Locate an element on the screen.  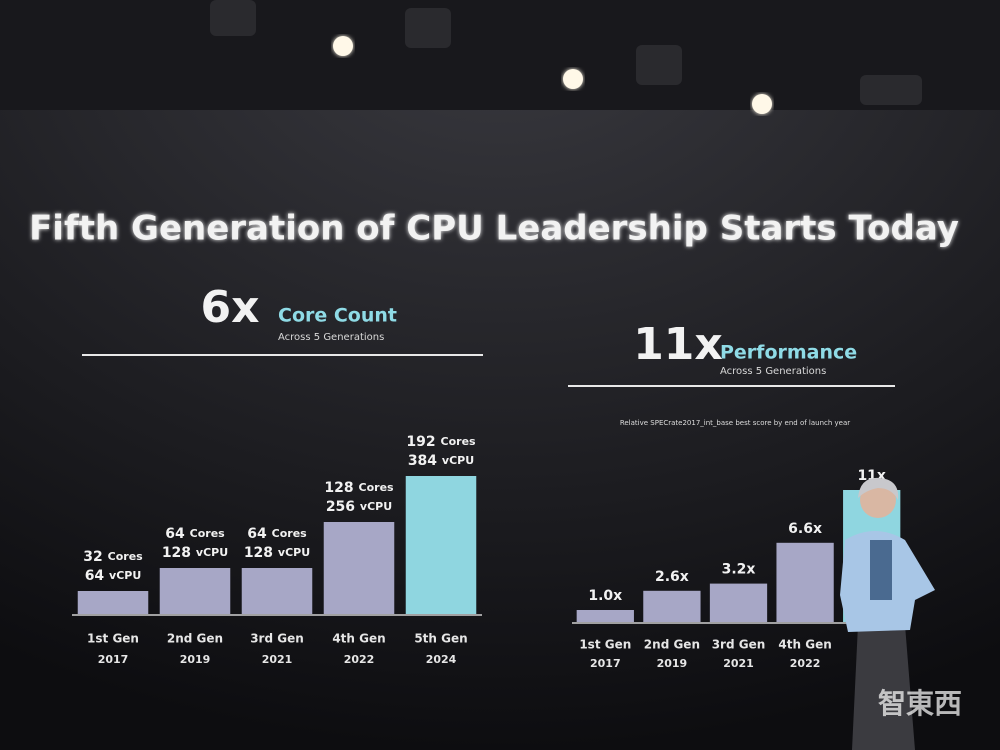
speaker is located at coordinates (887, 613).